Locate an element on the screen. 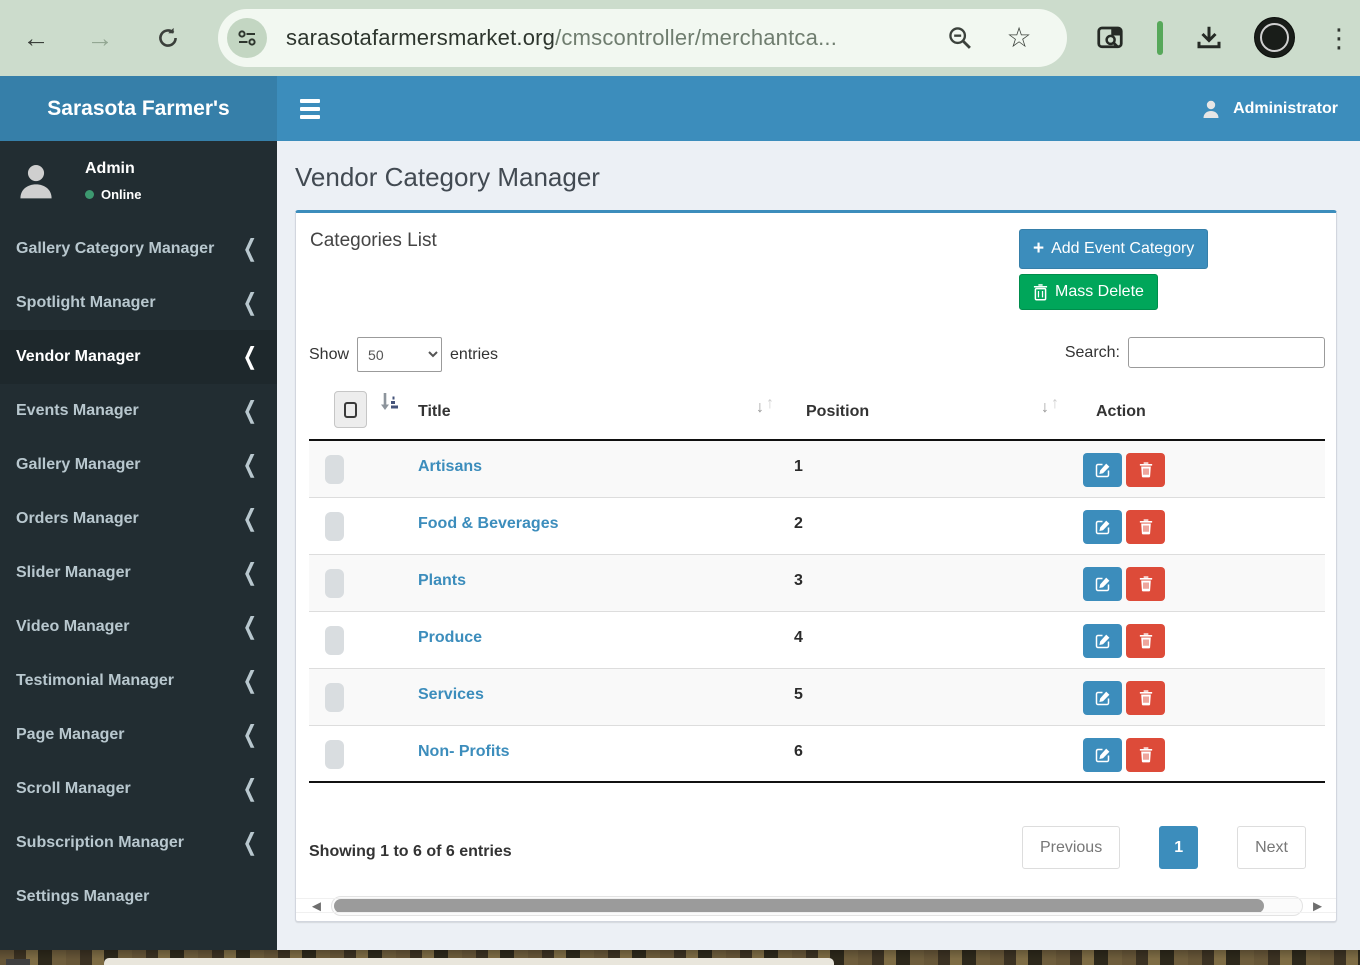 Image resolution: width=1360 pixels, height=965 pixels. category-title-link: Non- Profits is located at coordinates (464, 751).